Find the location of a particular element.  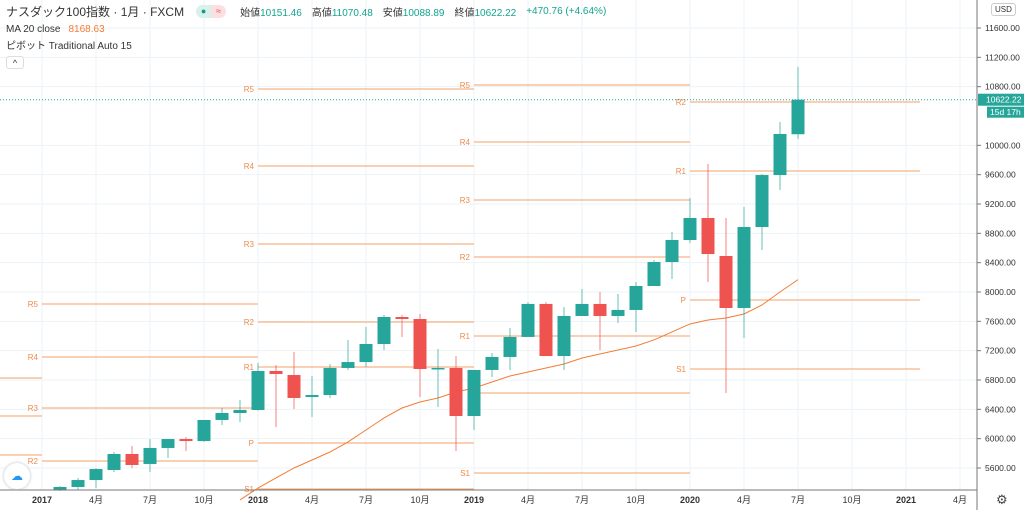

price-axis-label: 9600.00 is located at coordinates (1000, 175).